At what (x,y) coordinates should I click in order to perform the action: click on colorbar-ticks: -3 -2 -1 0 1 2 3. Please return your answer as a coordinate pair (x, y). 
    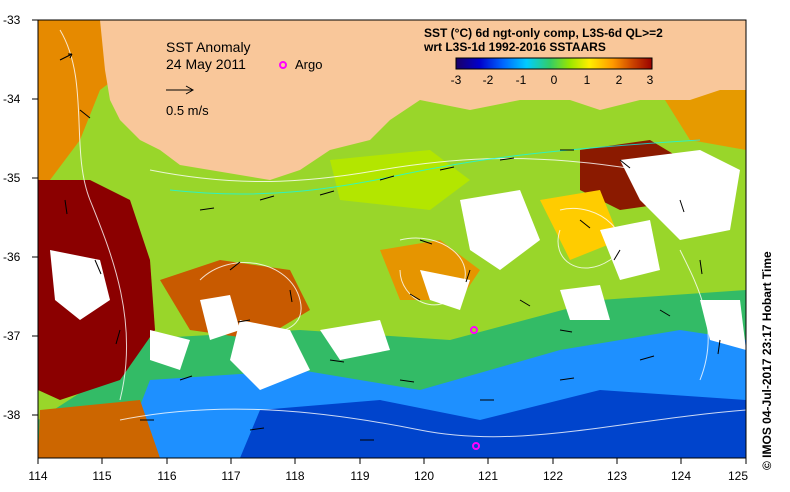
    Looking at the image, I should click on (552, 80).